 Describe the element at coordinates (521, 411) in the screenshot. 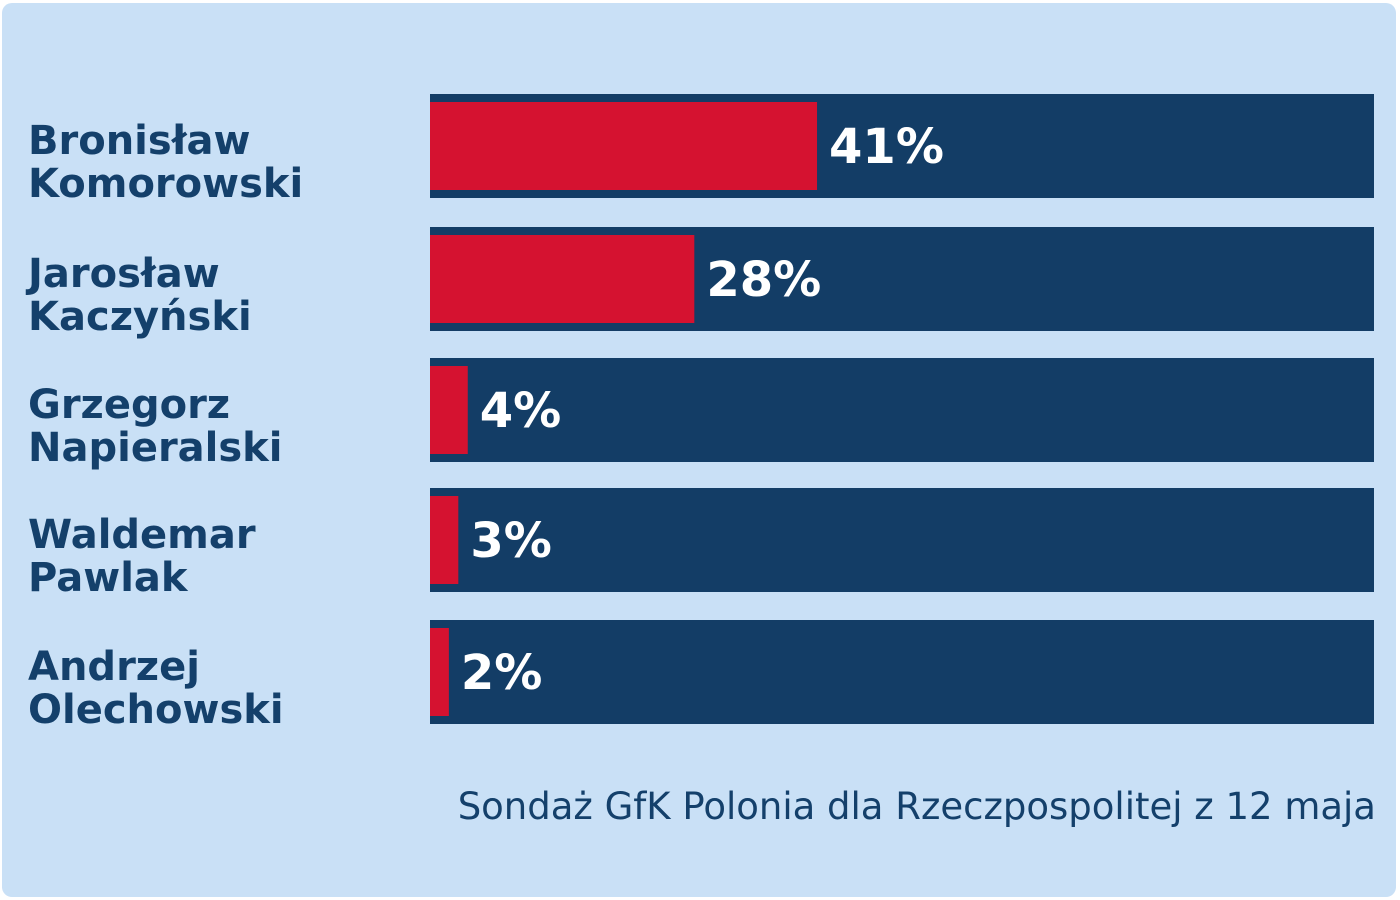

I see `value-label: 4%` at that location.